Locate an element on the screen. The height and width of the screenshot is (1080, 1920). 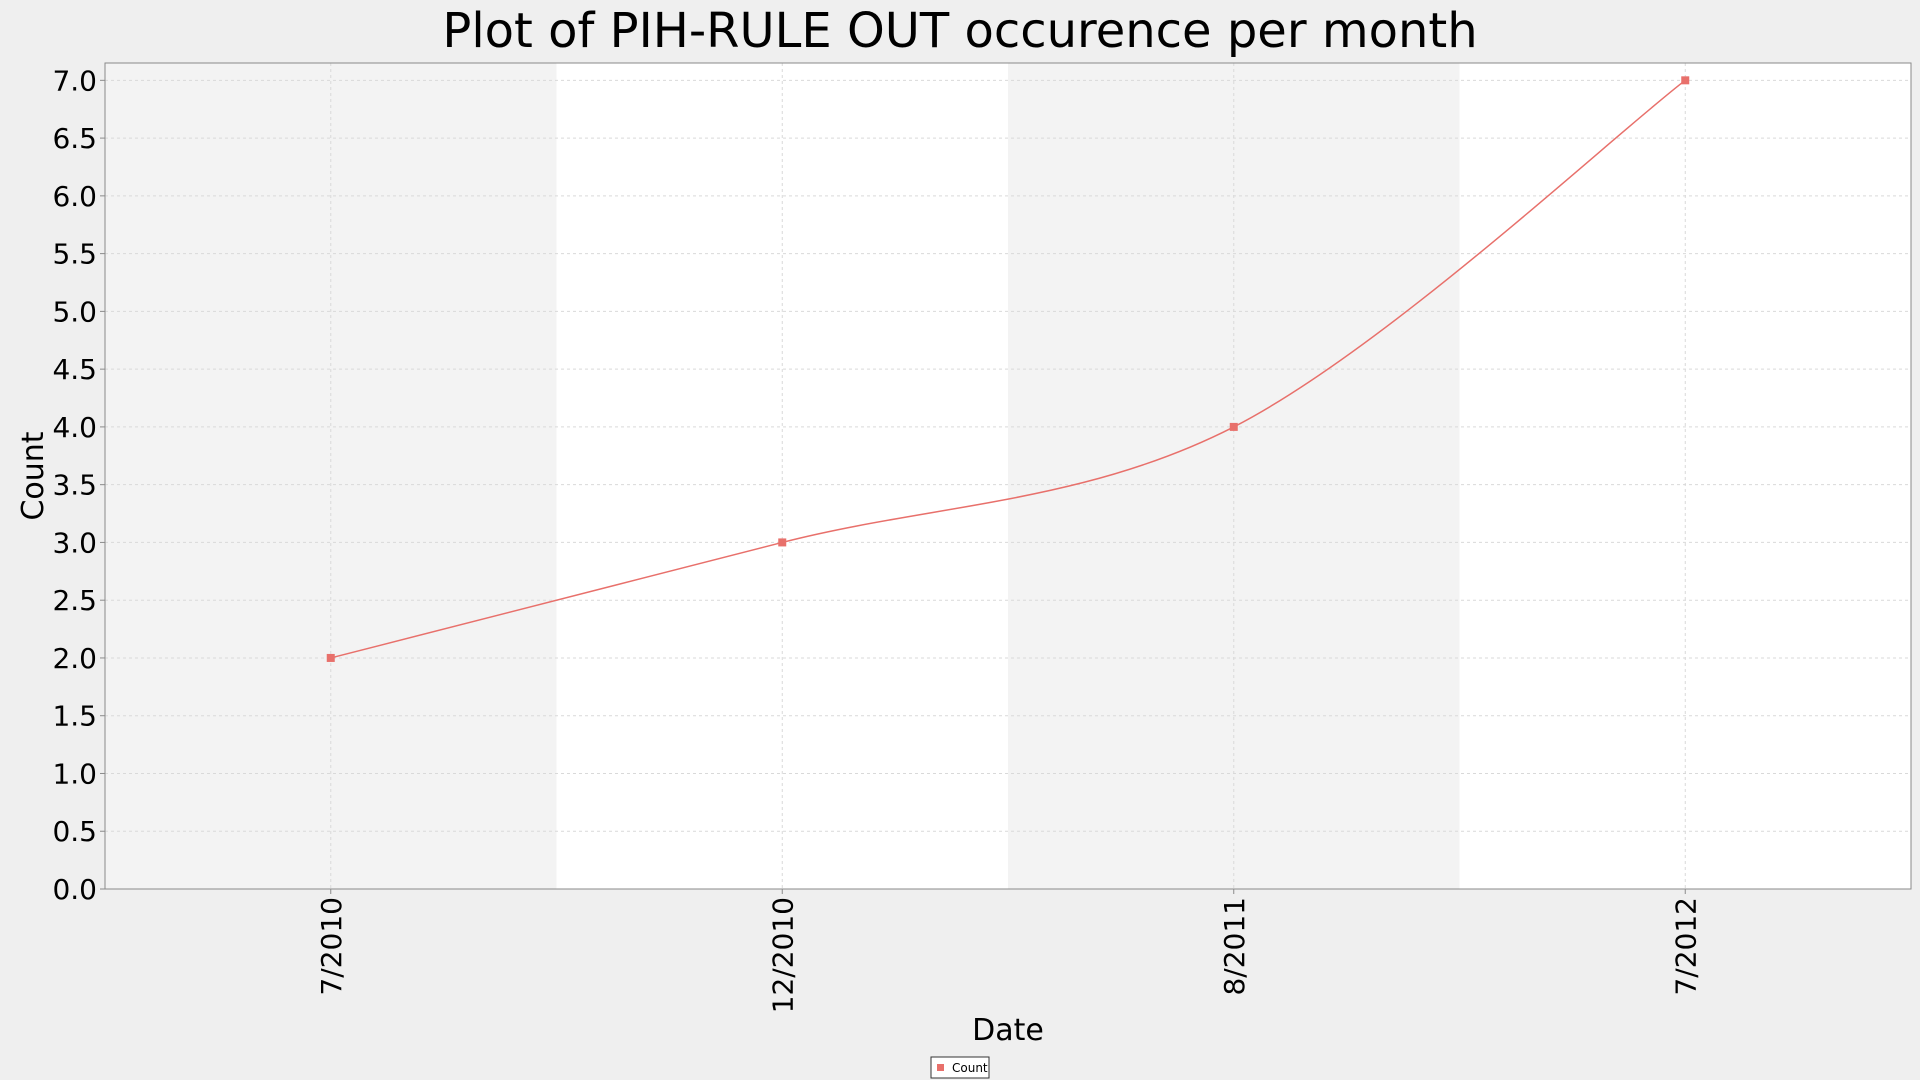
y-tick-label: 5.0 is located at coordinates (74, 311).